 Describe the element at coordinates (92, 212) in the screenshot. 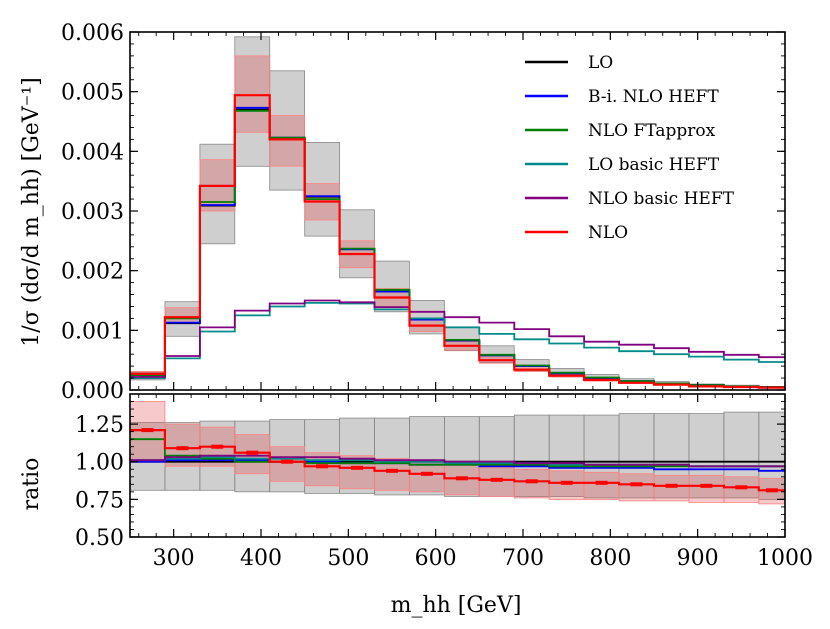

I see `top-y-tick-label: 0.003` at that location.